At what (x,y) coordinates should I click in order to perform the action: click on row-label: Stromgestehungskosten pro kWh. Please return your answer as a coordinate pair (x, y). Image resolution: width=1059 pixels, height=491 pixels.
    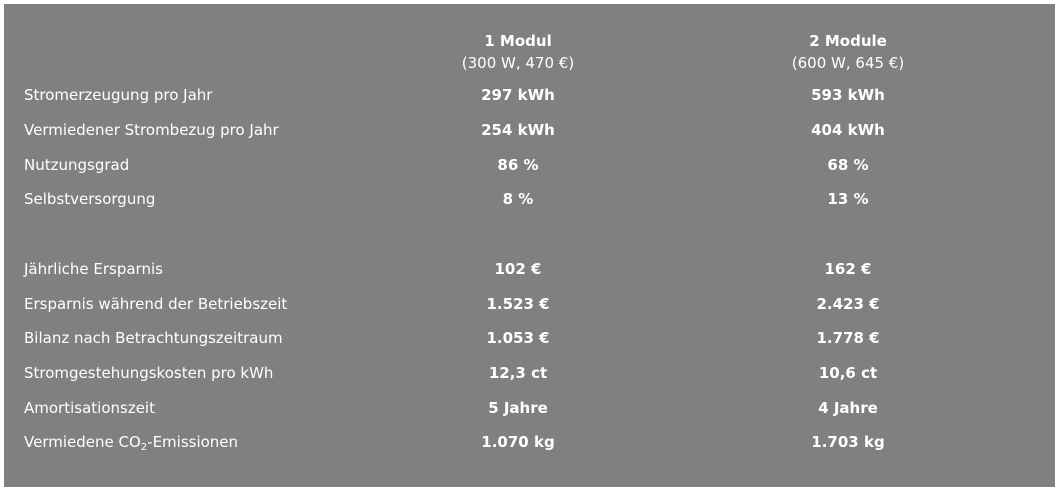
    Looking at the image, I should click on (149, 373).